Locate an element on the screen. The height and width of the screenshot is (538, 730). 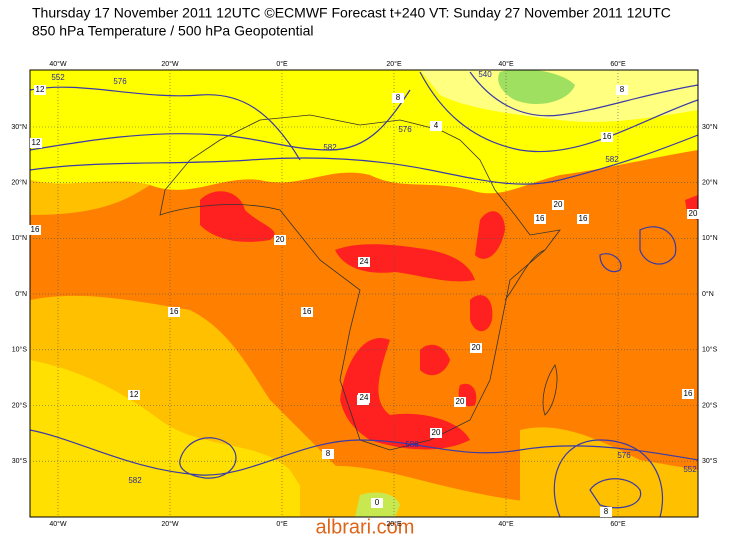
watermark: albrari.com is located at coordinates (365, 527).